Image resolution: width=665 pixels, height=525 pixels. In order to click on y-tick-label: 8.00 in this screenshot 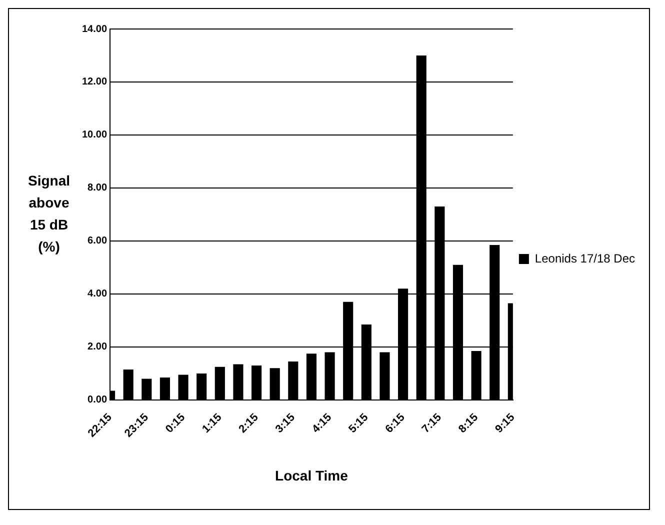, I will do `click(98, 188)`.